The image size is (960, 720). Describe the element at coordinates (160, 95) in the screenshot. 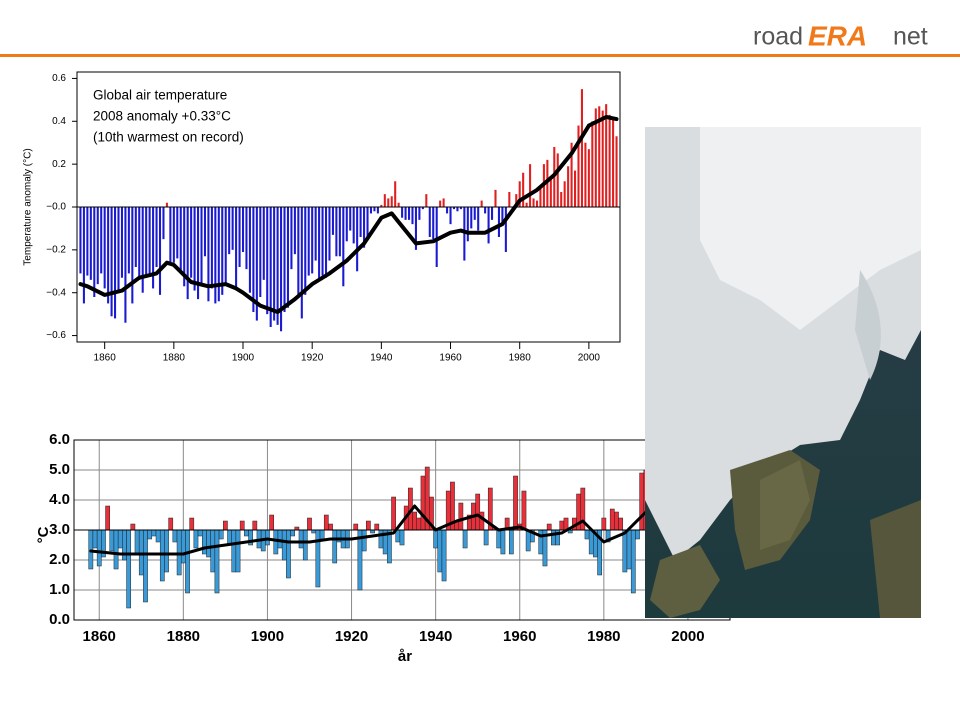

I see `annotation: Global air temperature` at that location.